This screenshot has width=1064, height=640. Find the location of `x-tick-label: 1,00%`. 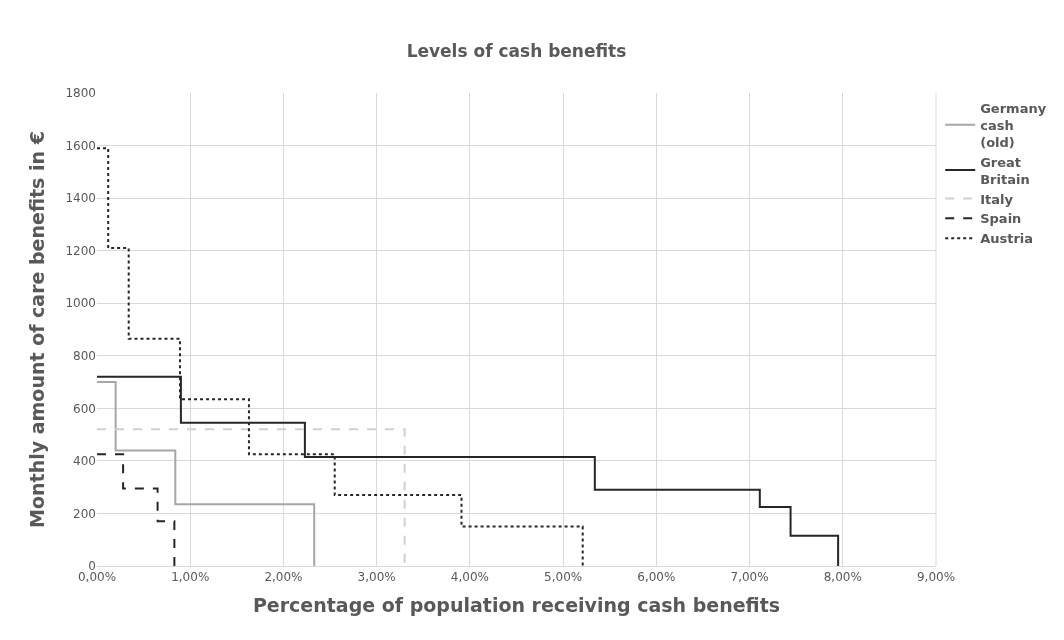

x-tick-label: 1,00% is located at coordinates (190, 577).